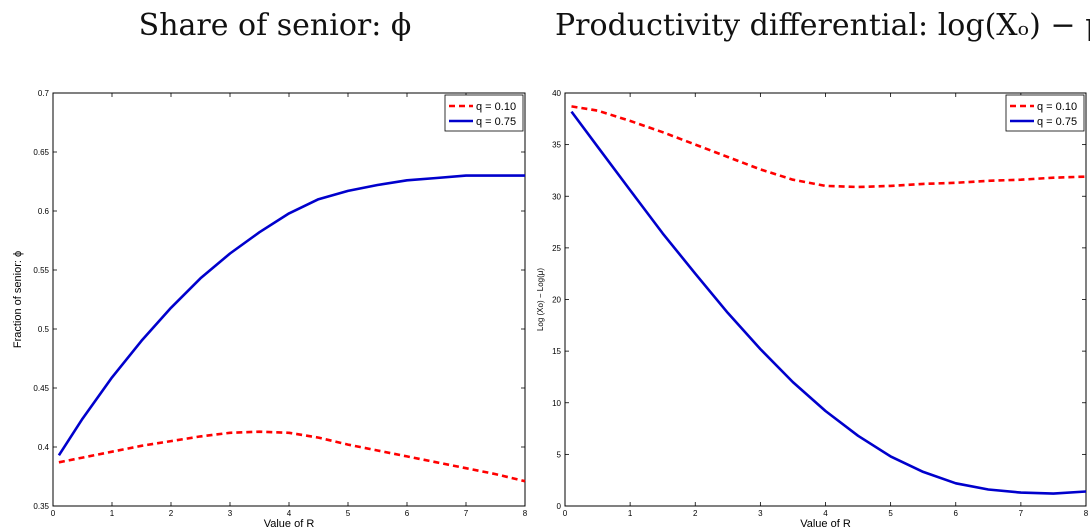 This screenshot has width=1090, height=531. I want to click on left-y-tick-label: 0.6, so click(44, 211).